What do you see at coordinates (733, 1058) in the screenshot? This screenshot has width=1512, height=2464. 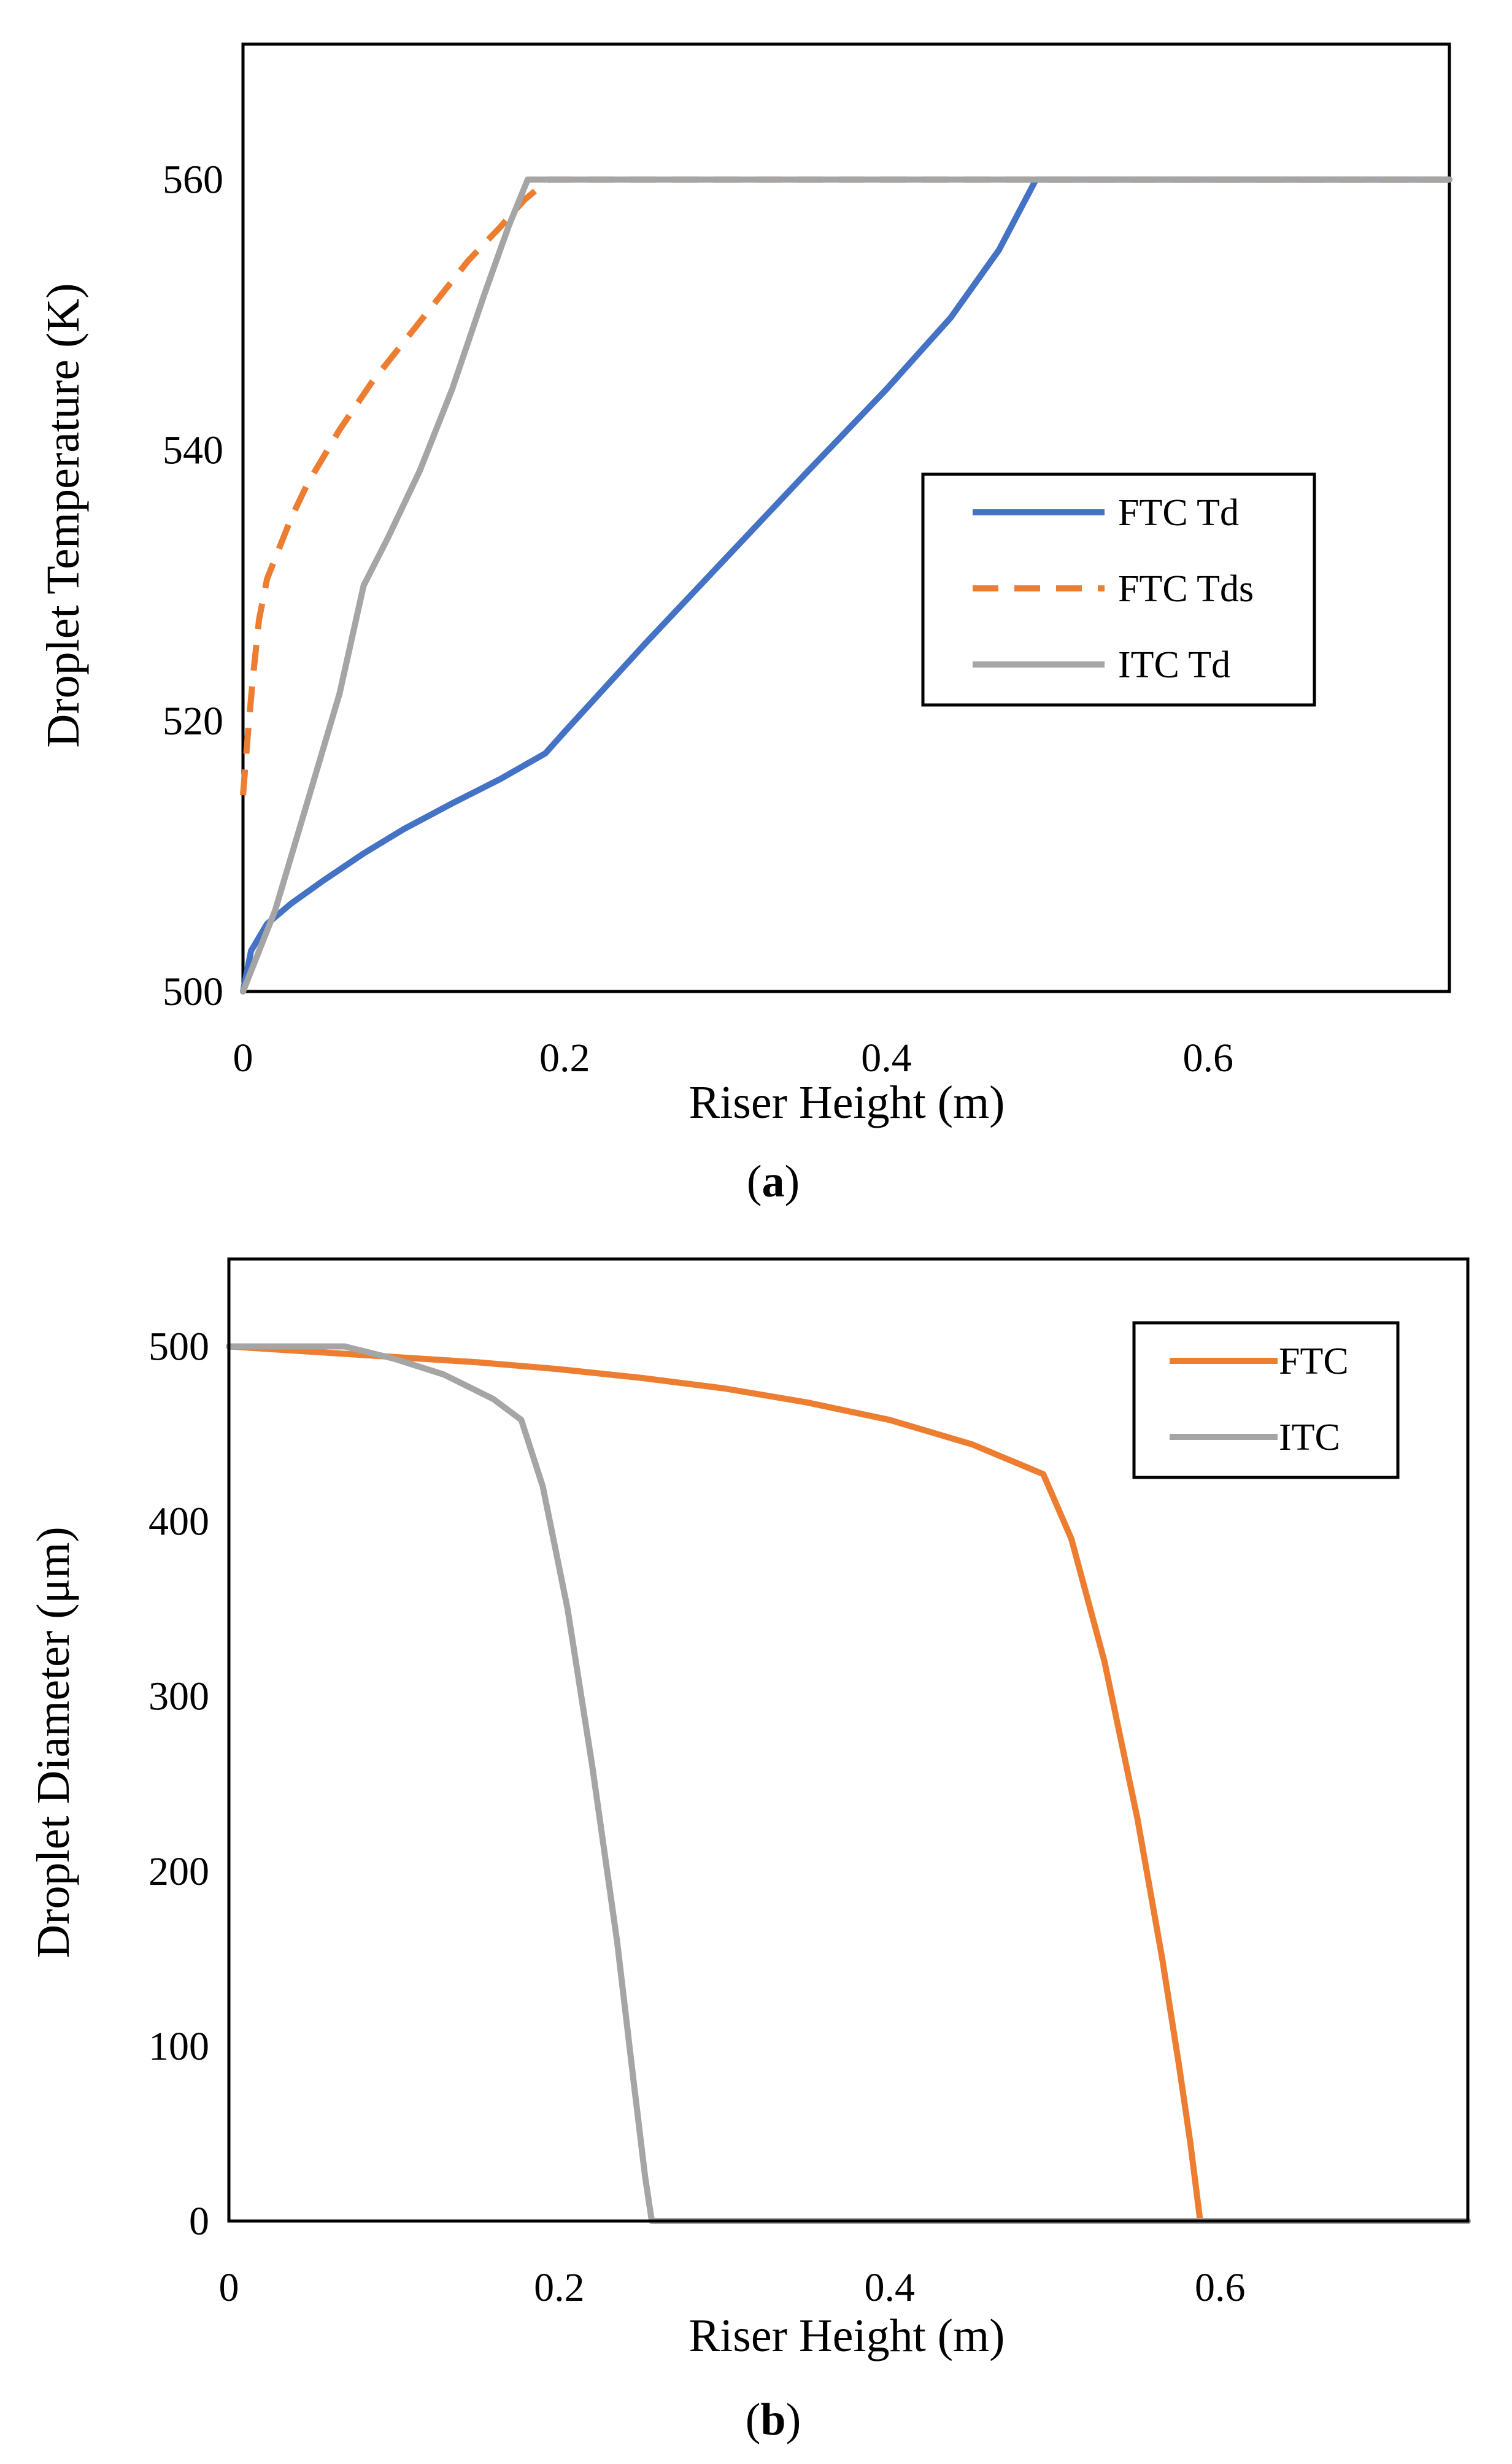 I see `chart-a-x-tick-labels: 0 0.2 0.4 0.6` at bounding box center [733, 1058].